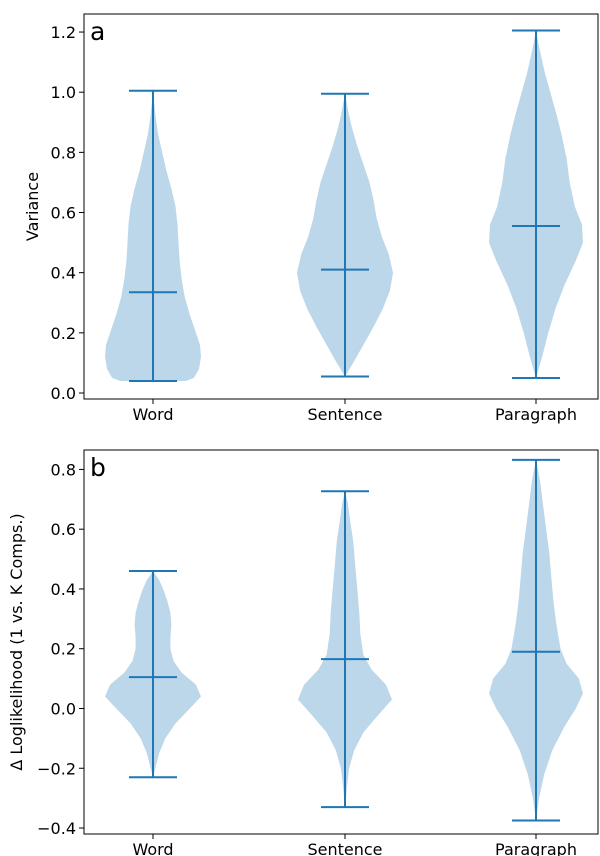  What do you see at coordinates (63, 32) in the screenshot?
I see `y-tick-label: 1.2` at bounding box center [63, 32].